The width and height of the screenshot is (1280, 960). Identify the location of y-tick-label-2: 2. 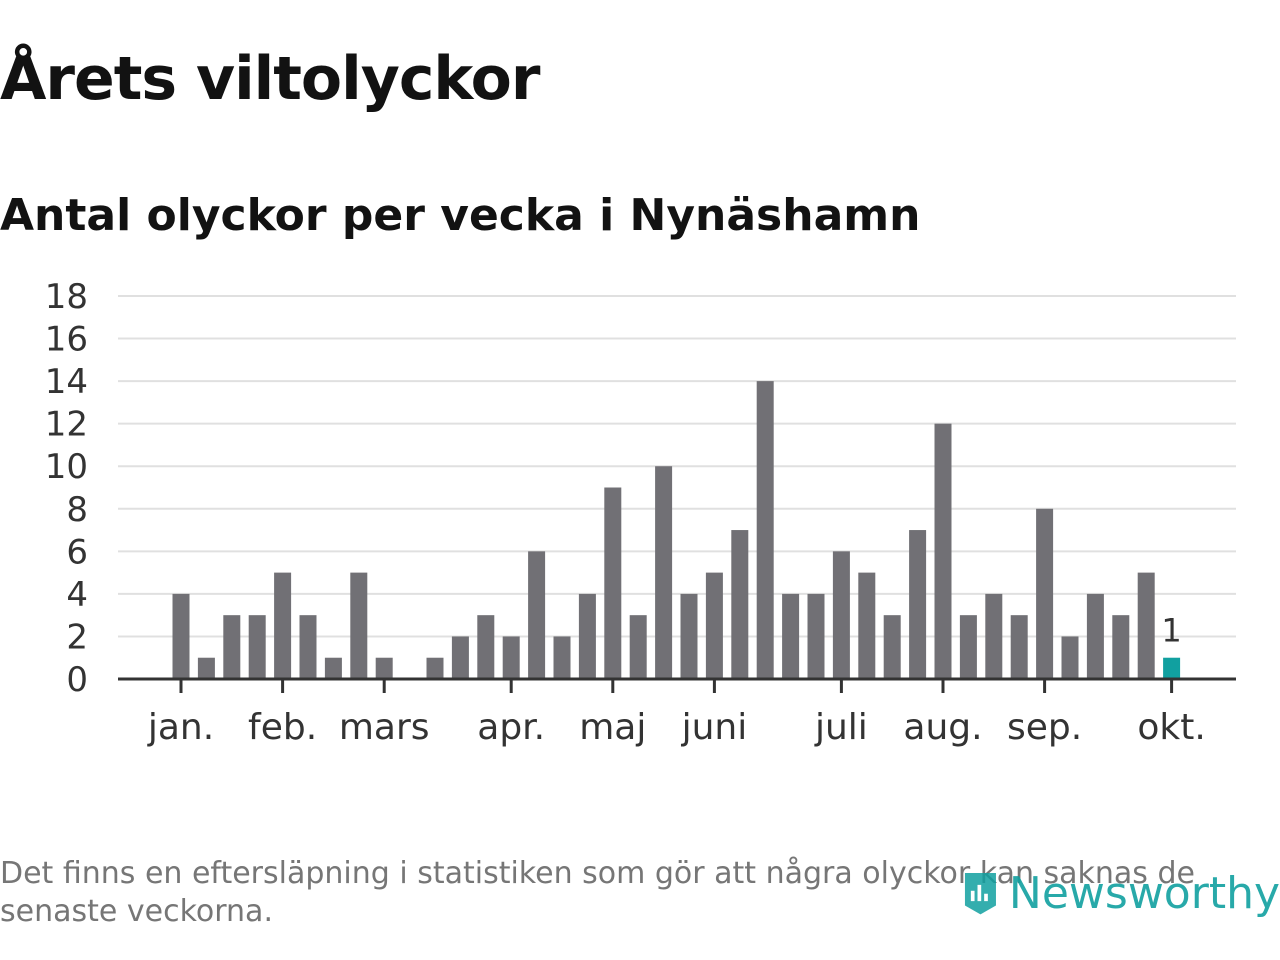
(77, 637).